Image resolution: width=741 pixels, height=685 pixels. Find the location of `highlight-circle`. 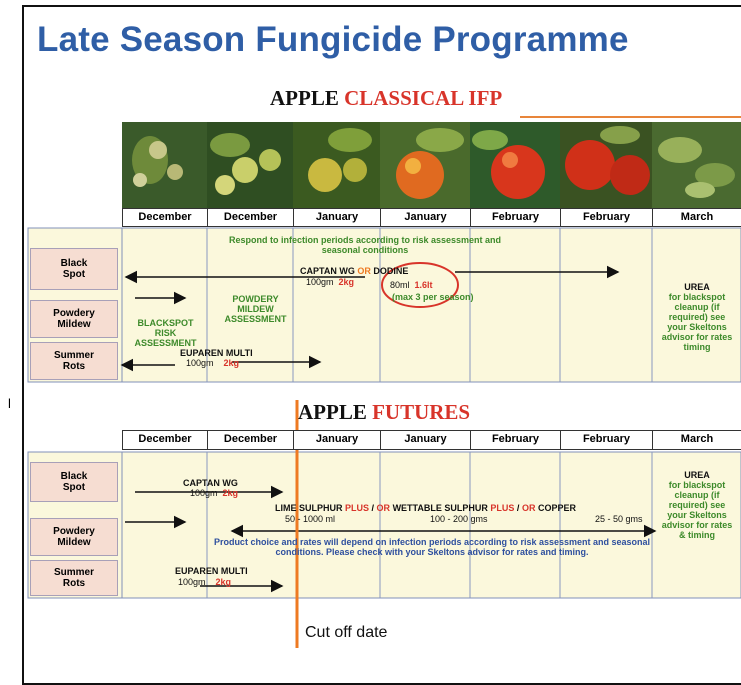

highlight-circle is located at coordinates (420, 285).